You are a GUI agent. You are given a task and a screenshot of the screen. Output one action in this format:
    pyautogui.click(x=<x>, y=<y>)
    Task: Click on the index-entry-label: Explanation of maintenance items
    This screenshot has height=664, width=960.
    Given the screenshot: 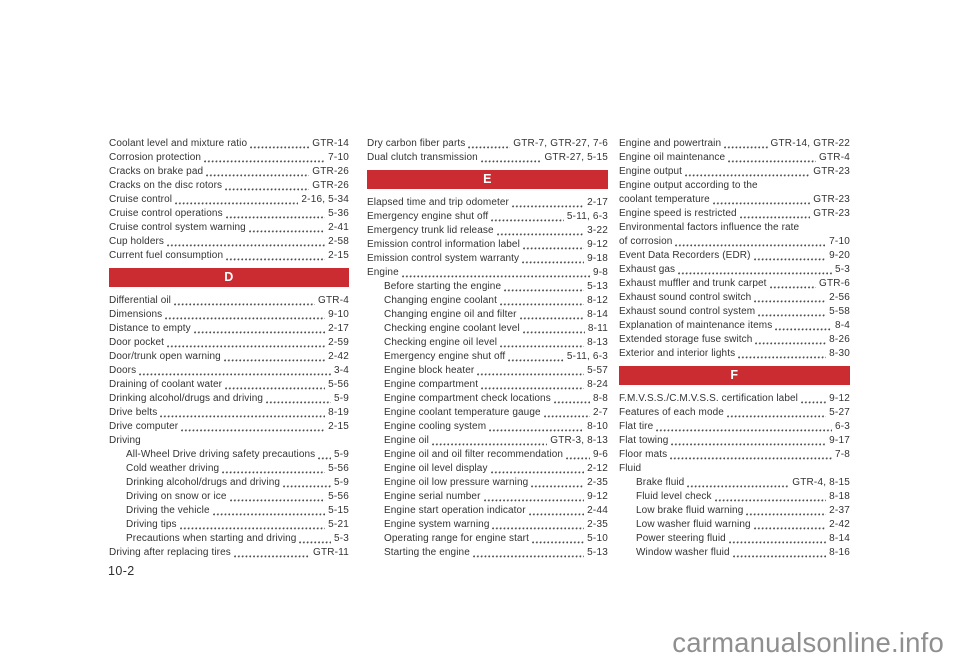 What is the action you would take?
    pyautogui.click(x=696, y=325)
    